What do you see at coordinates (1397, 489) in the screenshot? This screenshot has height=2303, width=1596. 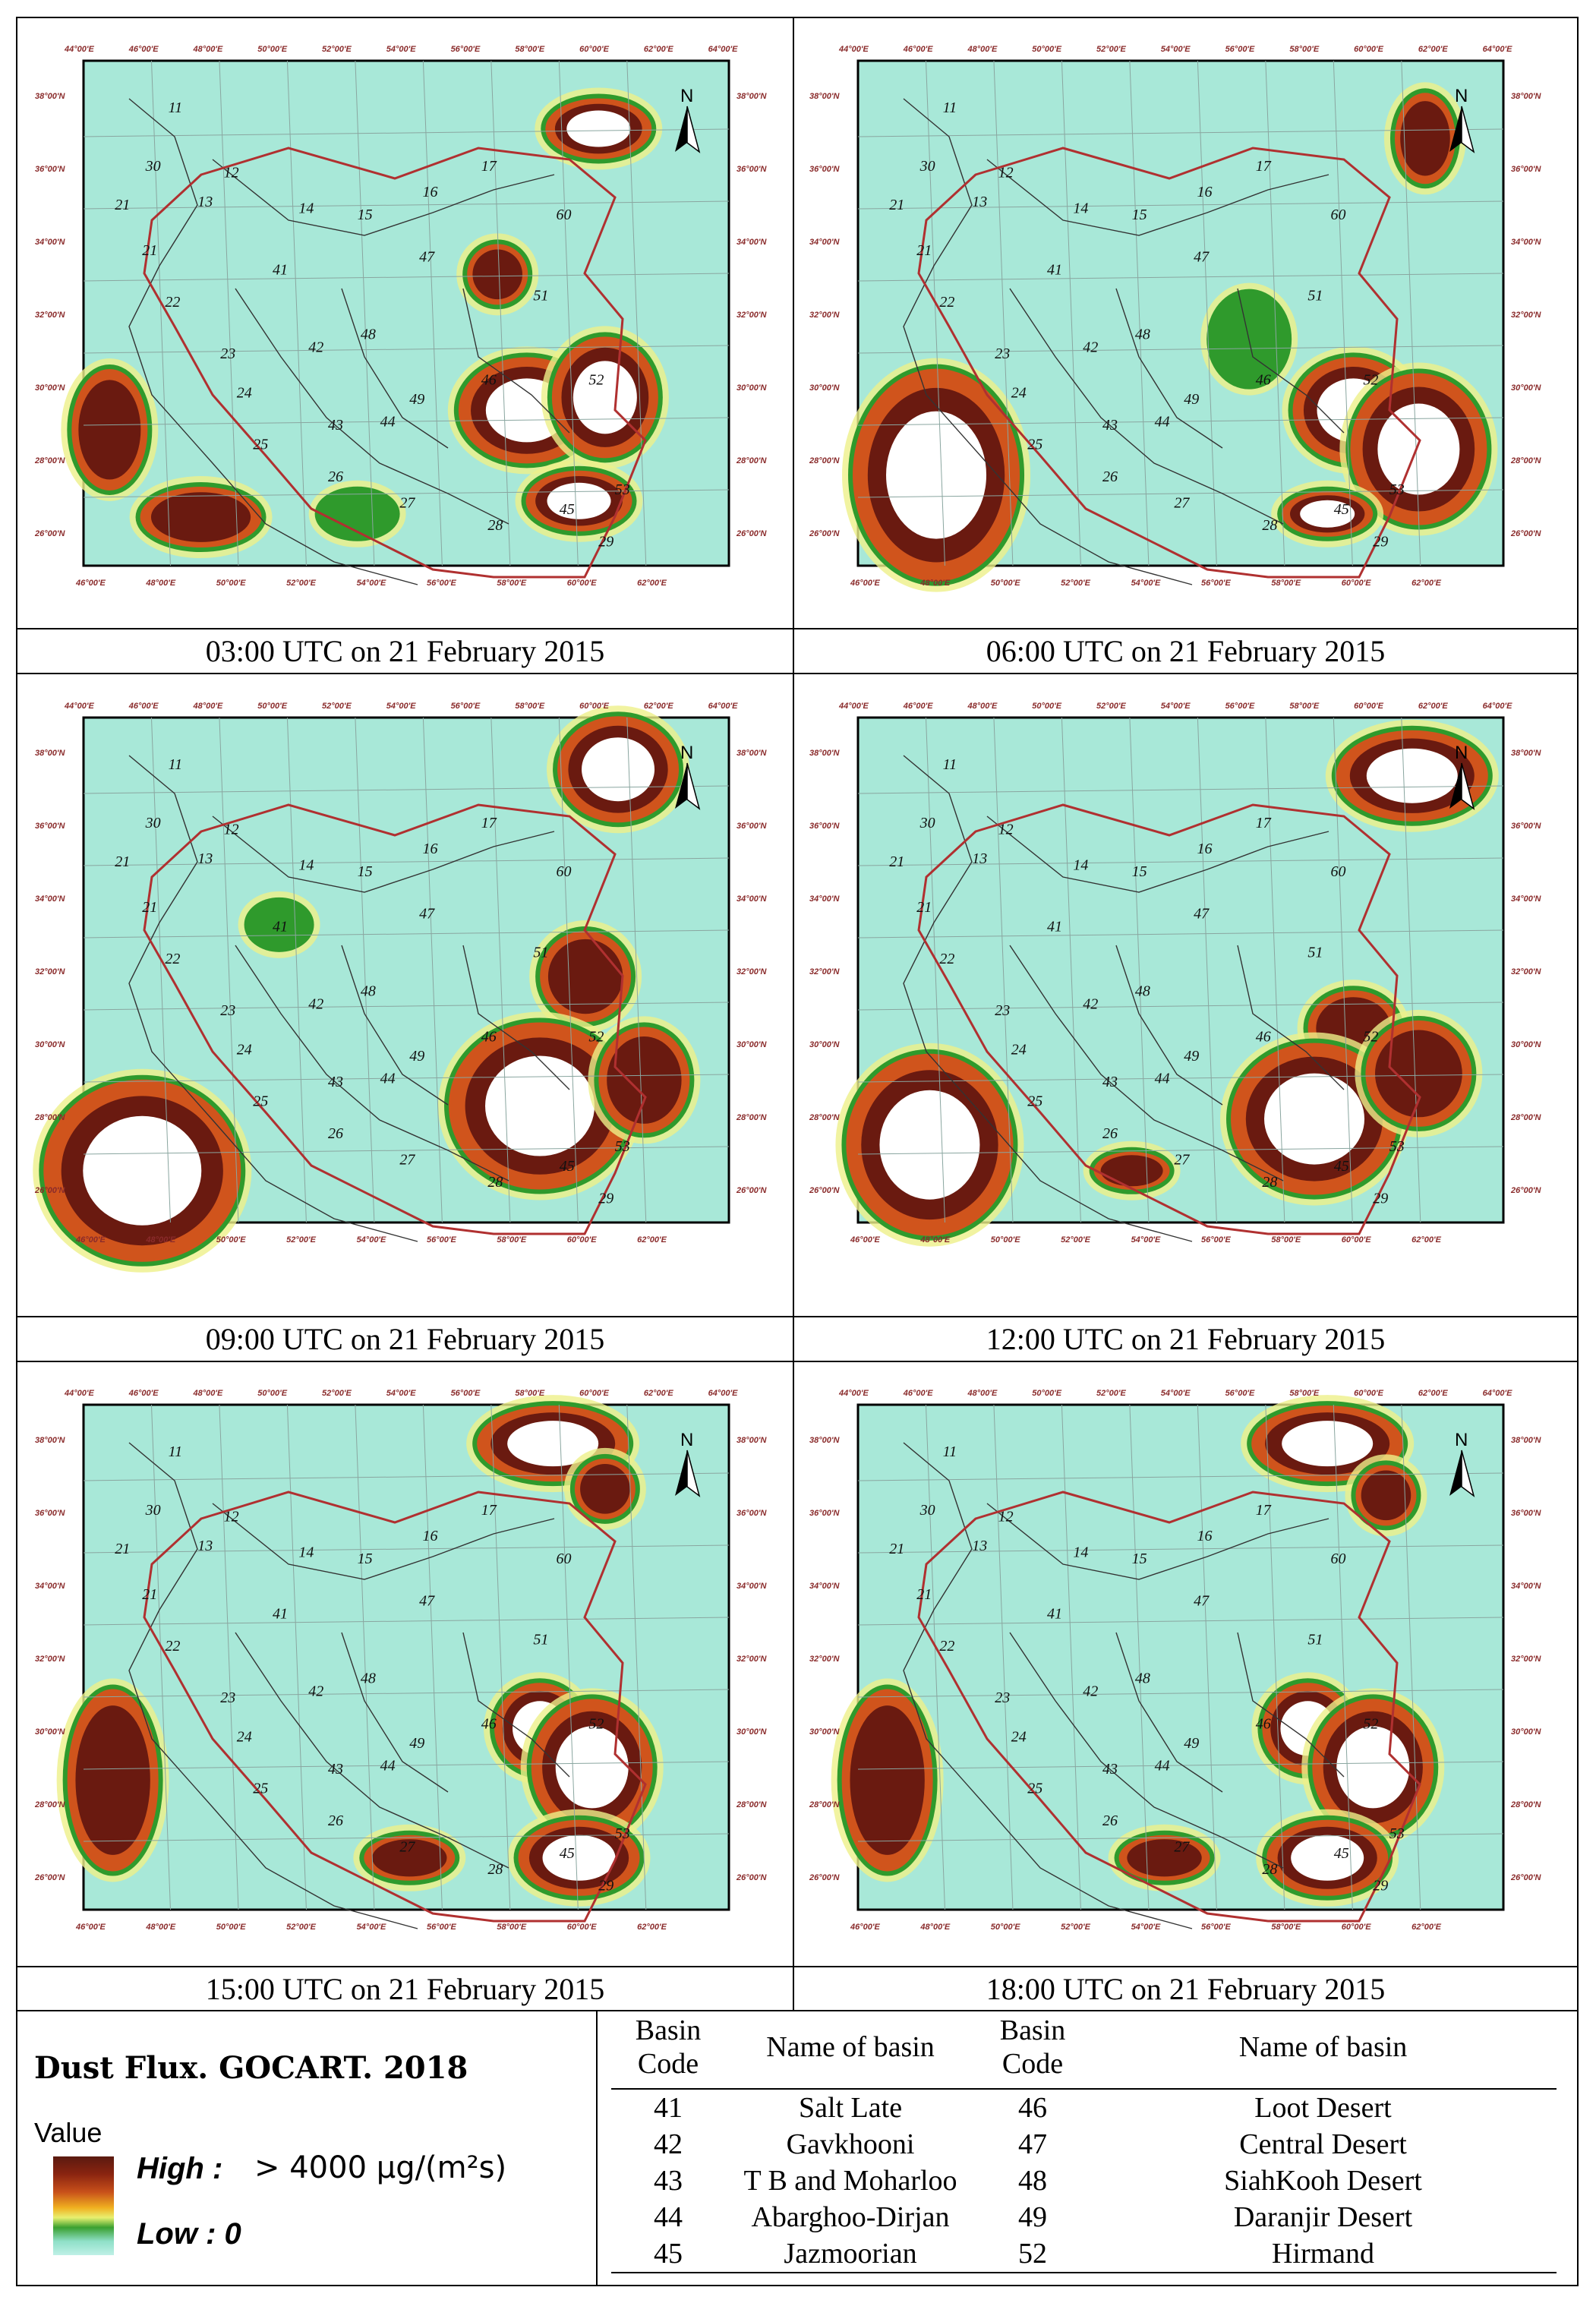 I see `basin-number-label: 53` at bounding box center [1397, 489].